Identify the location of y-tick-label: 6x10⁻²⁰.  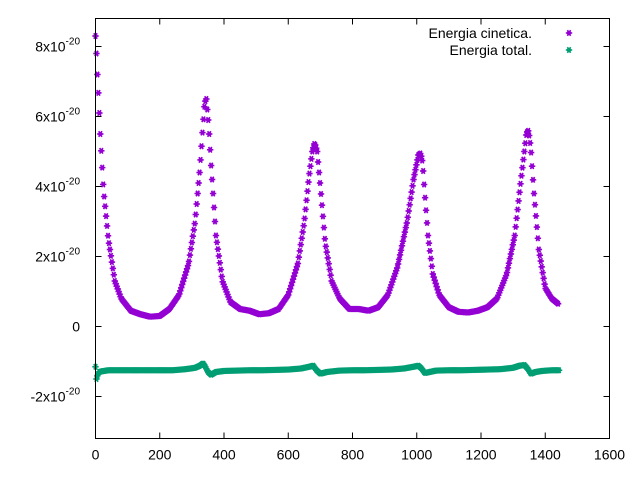
(57, 116).